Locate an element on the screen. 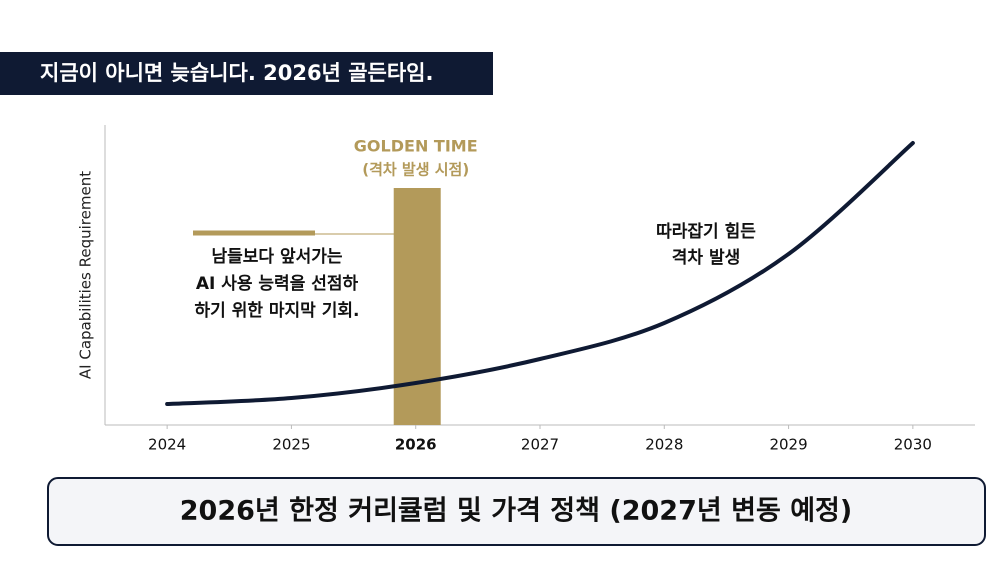 The width and height of the screenshot is (1000, 562). footer-box is located at coordinates (516, 511).